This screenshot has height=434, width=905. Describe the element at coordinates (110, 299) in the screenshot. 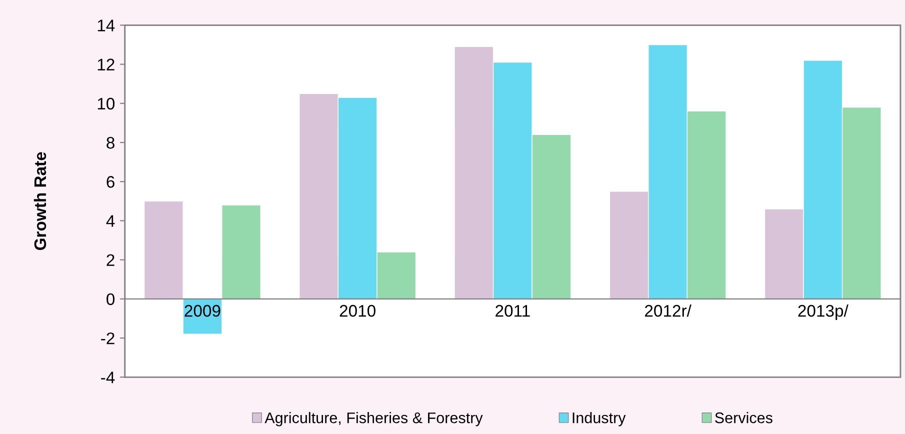

I see `y-tick-label: 0` at that location.